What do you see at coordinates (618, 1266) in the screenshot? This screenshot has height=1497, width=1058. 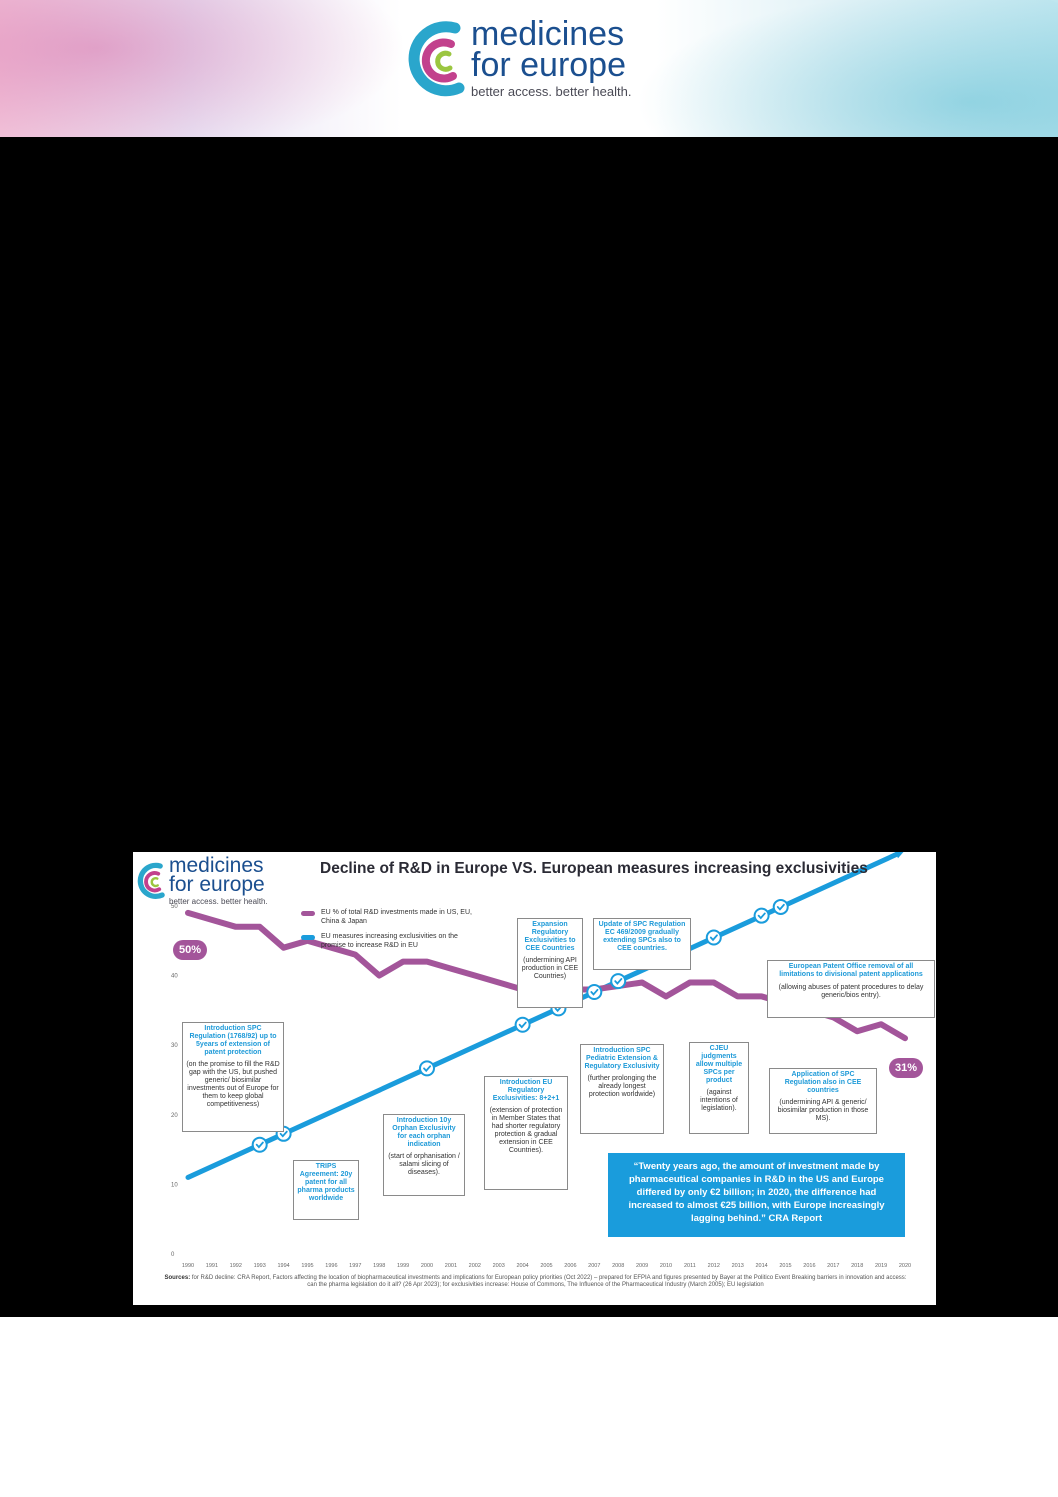 I see `x-tick-label: 2008` at bounding box center [618, 1266].